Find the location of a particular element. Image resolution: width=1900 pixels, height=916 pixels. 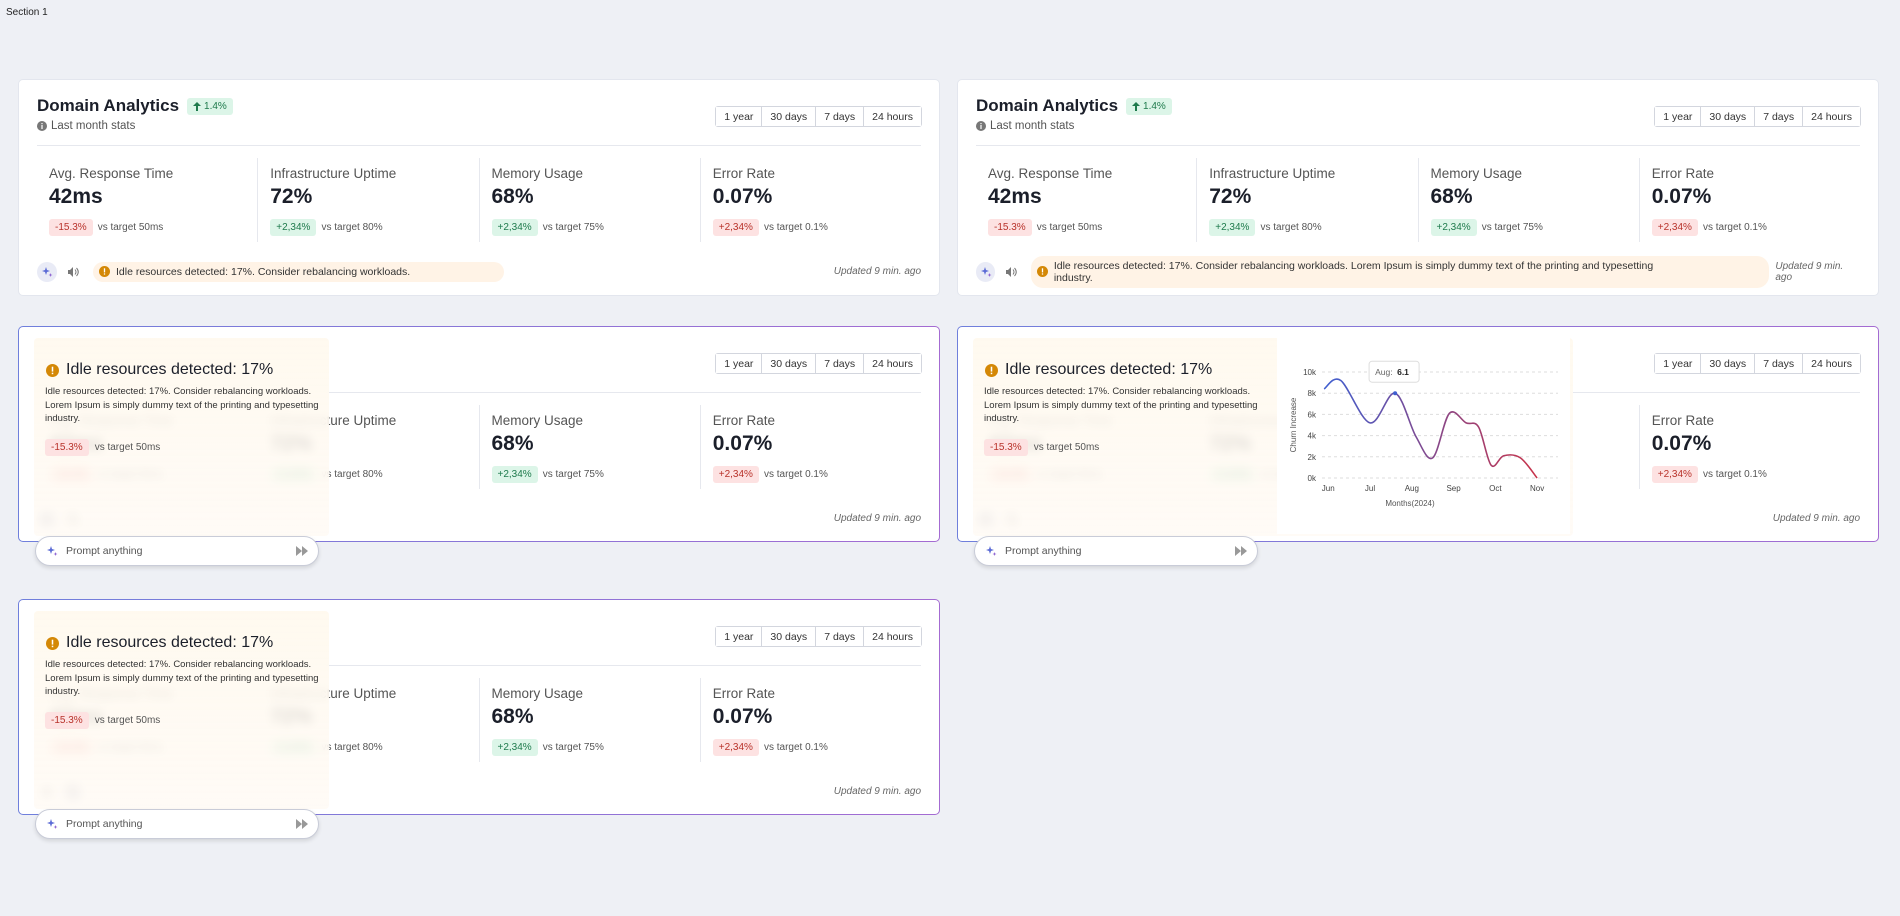

metric-label: Error Rate is located at coordinates (744, 420).